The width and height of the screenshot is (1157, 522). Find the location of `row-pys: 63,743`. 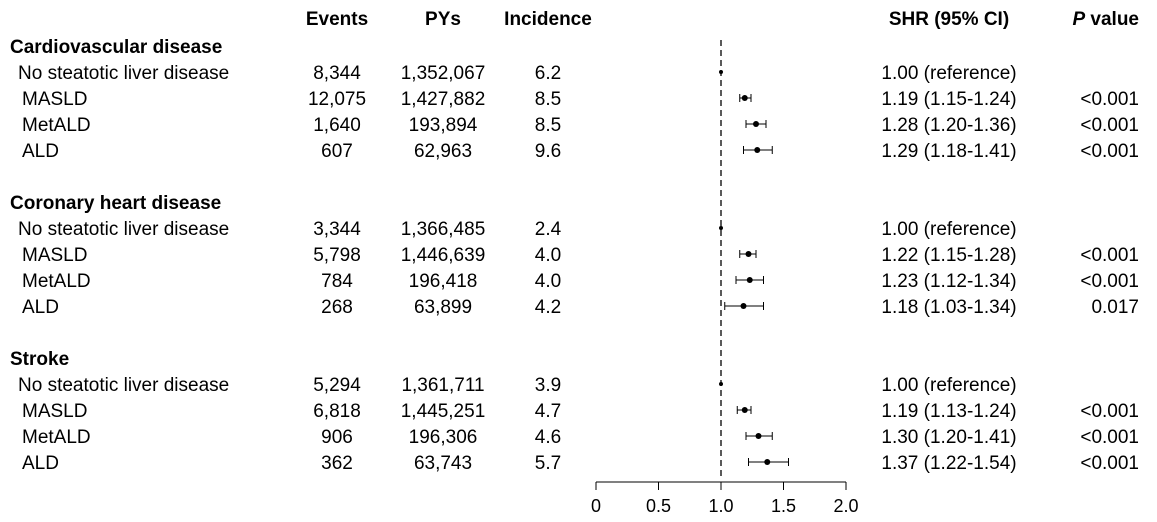

row-pys: 63,743 is located at coordinates (443, 463).